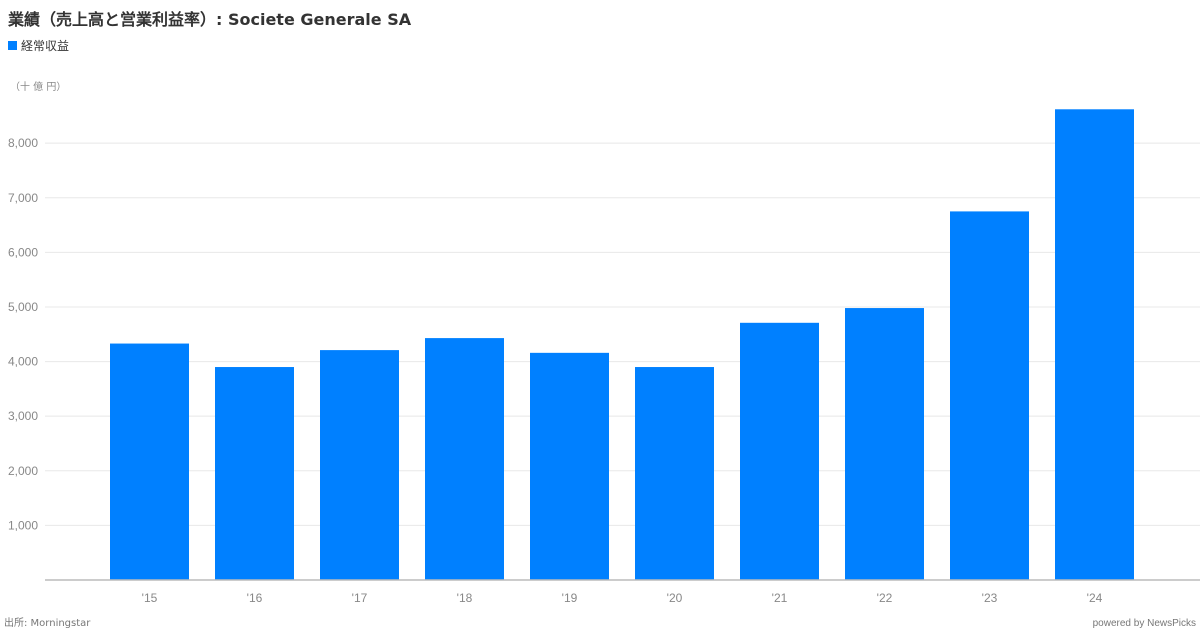 The height and width of the screenshot is (630, 1200). What do you see at coordinates (23, 362) in the screenshot?
I see `y-tick-label: 4,000` at bounding box center [23, 362].